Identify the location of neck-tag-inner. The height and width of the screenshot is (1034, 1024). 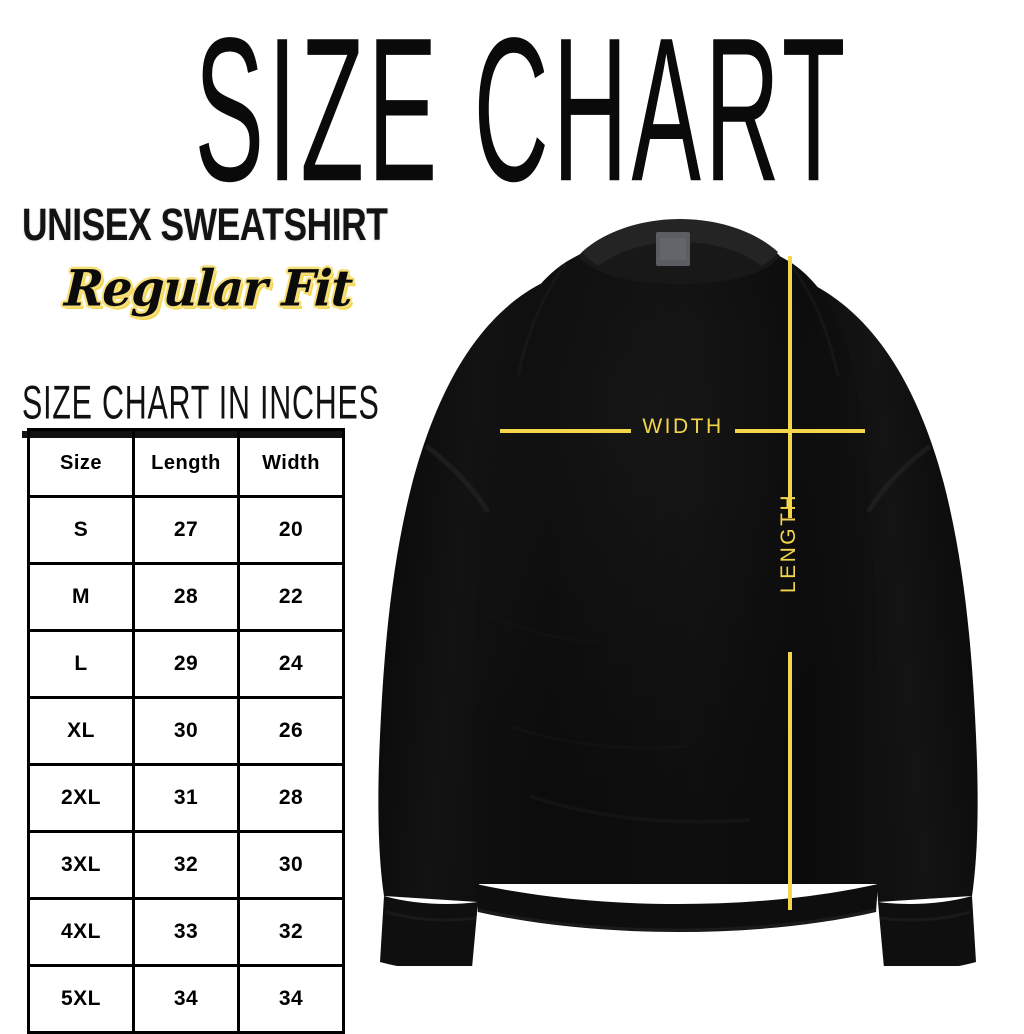
(673, 249).